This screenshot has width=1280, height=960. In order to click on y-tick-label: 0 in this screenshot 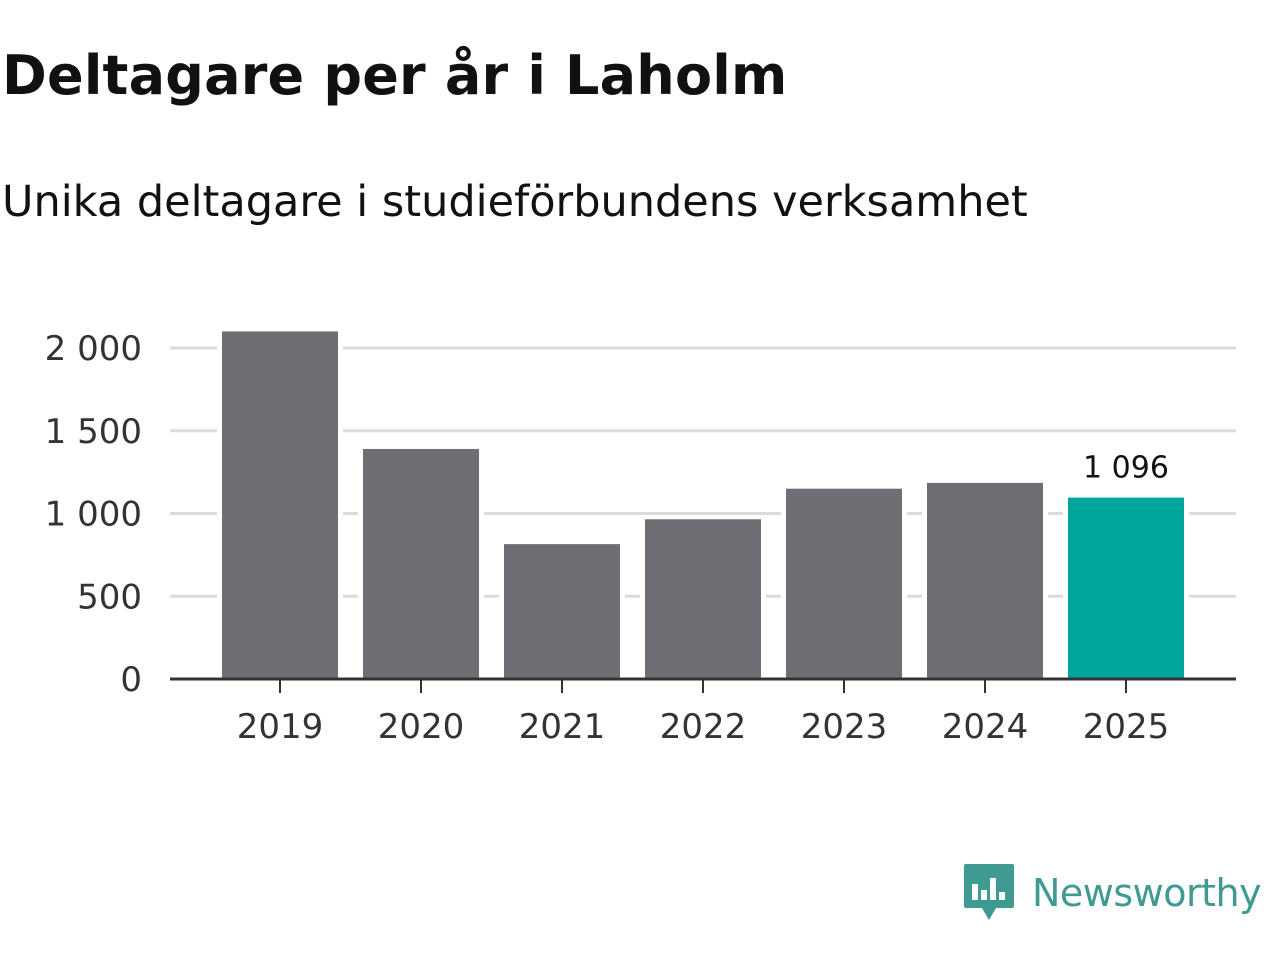, I will do `click(131, 680)`.